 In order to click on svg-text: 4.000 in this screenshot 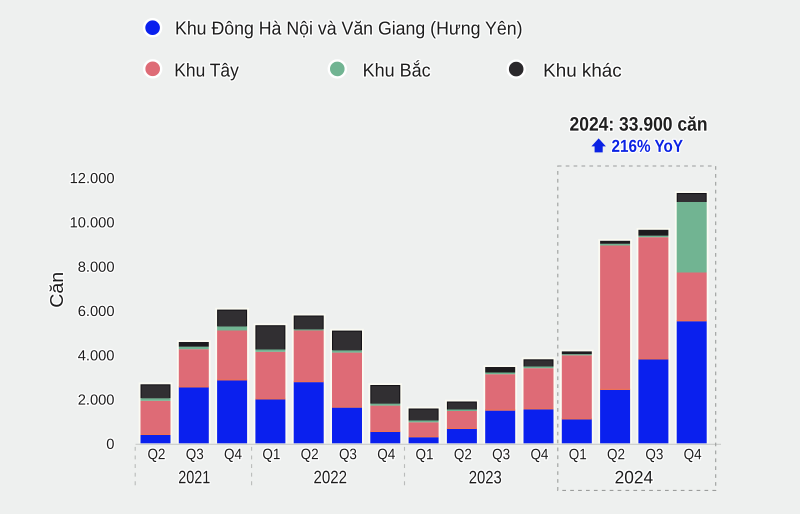, I will do `click(96, 356)`.